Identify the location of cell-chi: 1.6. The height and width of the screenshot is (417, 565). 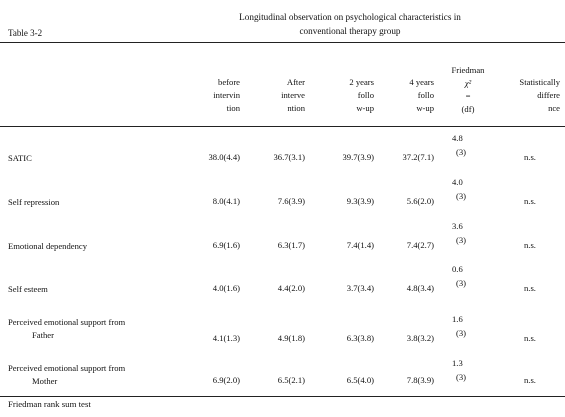
(457, 319).